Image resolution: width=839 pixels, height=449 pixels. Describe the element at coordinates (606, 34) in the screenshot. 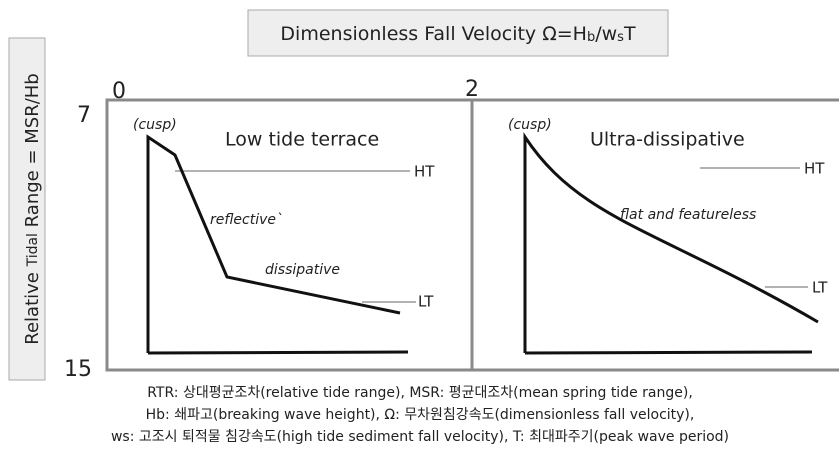

I see `title-part: /w` at that location.